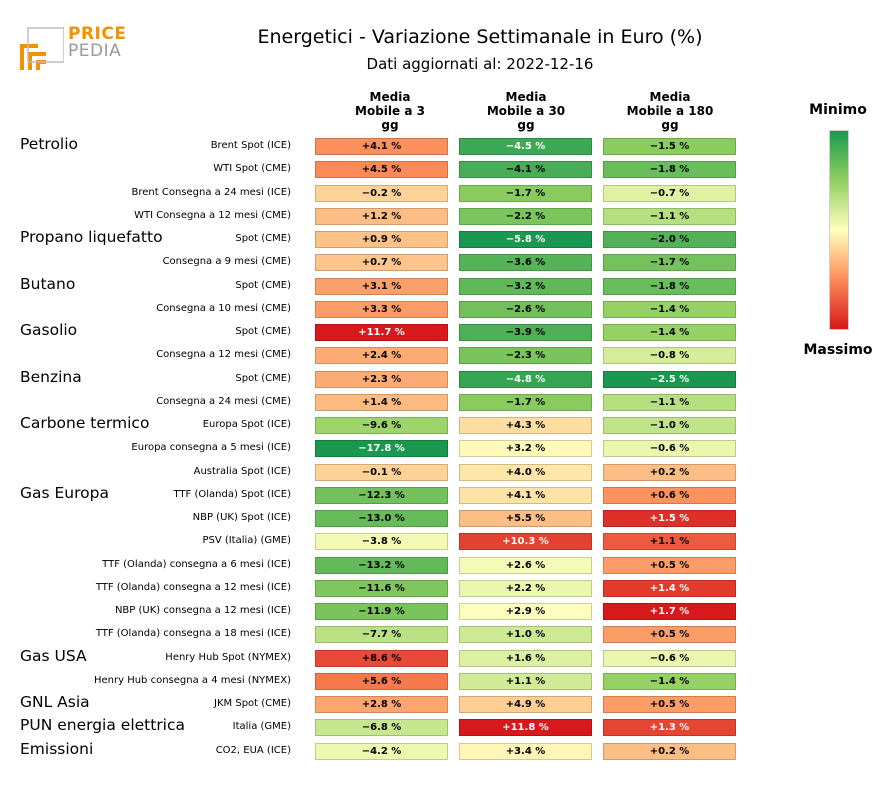 This screenshot has height=800, width=880. What do you see at coordinates (381, 263) in the screenshot?
I see `heatmap-cell: +0.7 %` at bounding box center [381, 263].